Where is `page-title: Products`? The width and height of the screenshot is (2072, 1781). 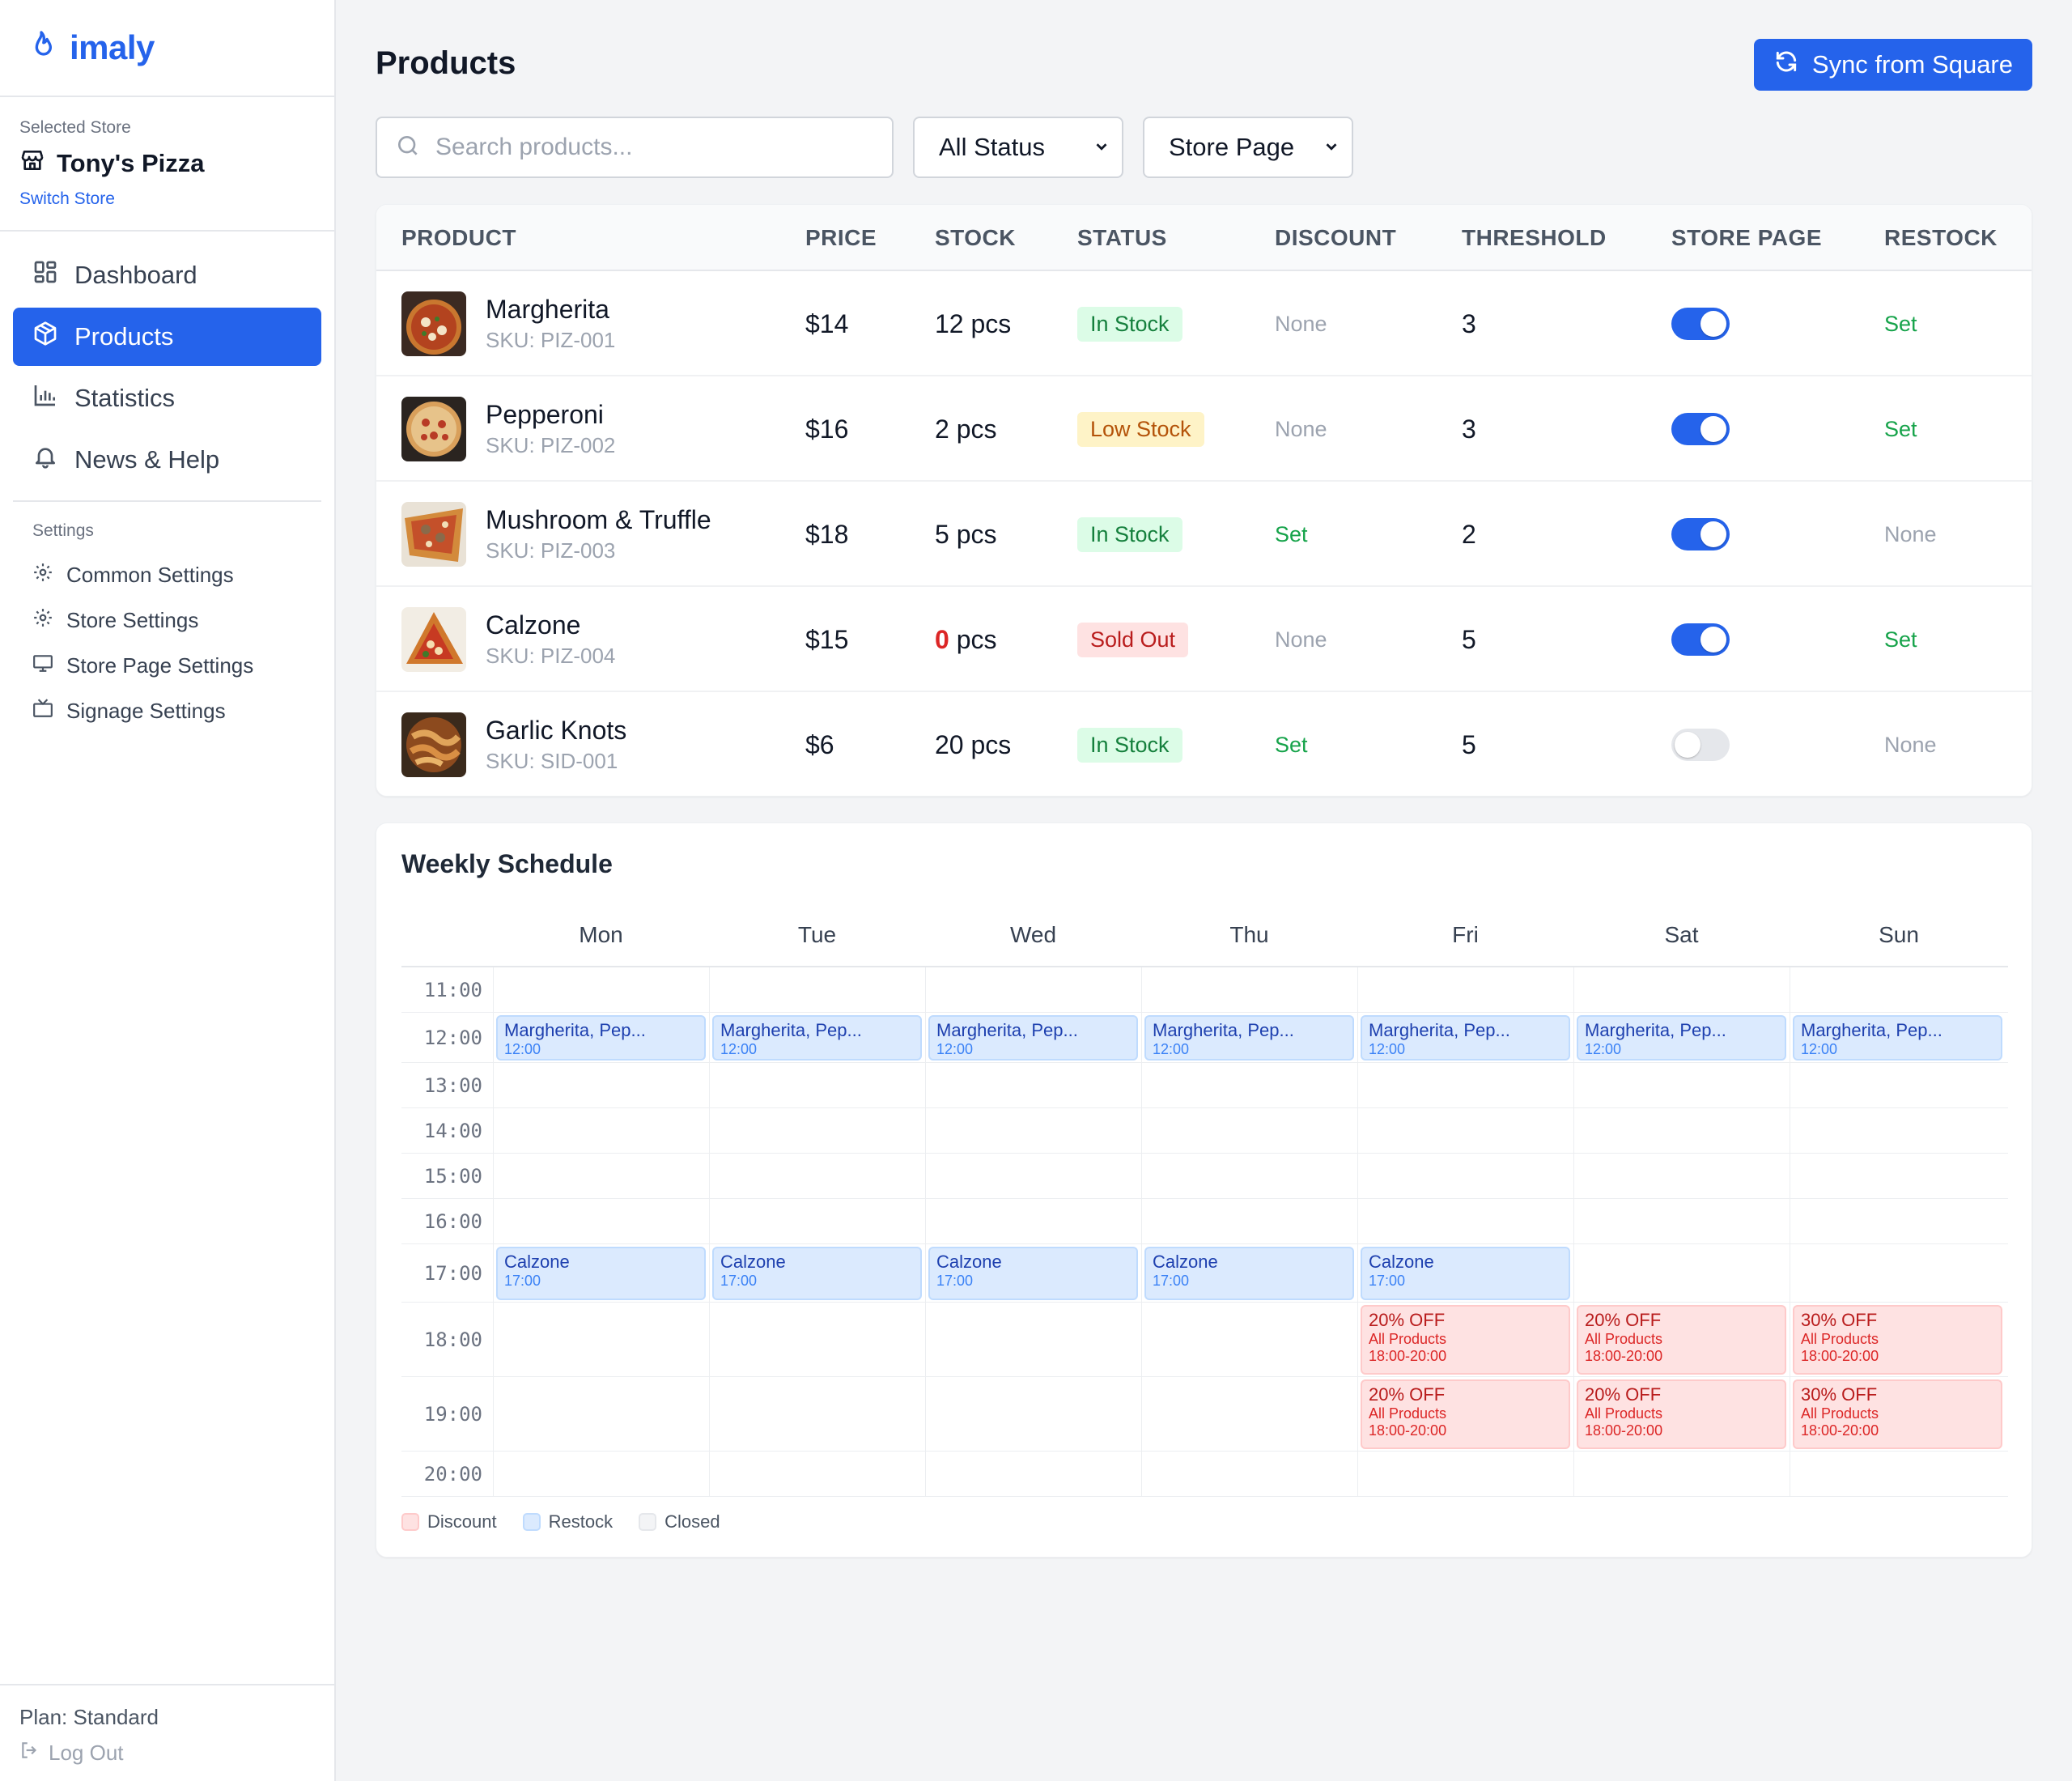
page-title: Products is located at coordinates (446, 63).